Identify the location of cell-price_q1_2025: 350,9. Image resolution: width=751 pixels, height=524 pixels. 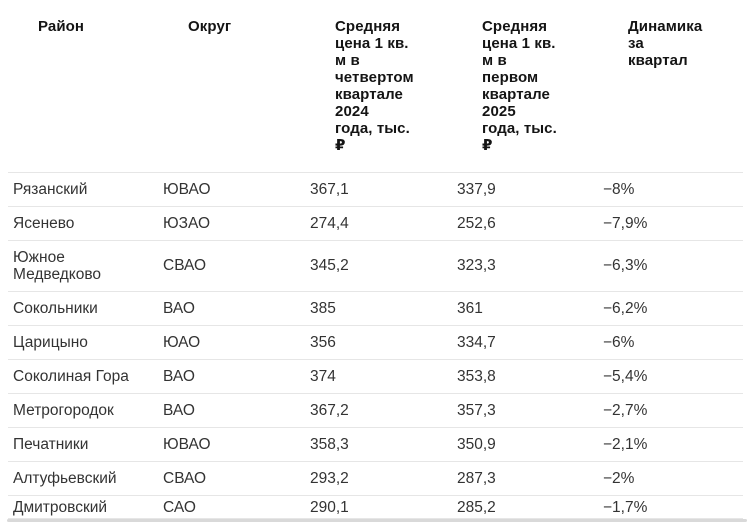
(525, 443).